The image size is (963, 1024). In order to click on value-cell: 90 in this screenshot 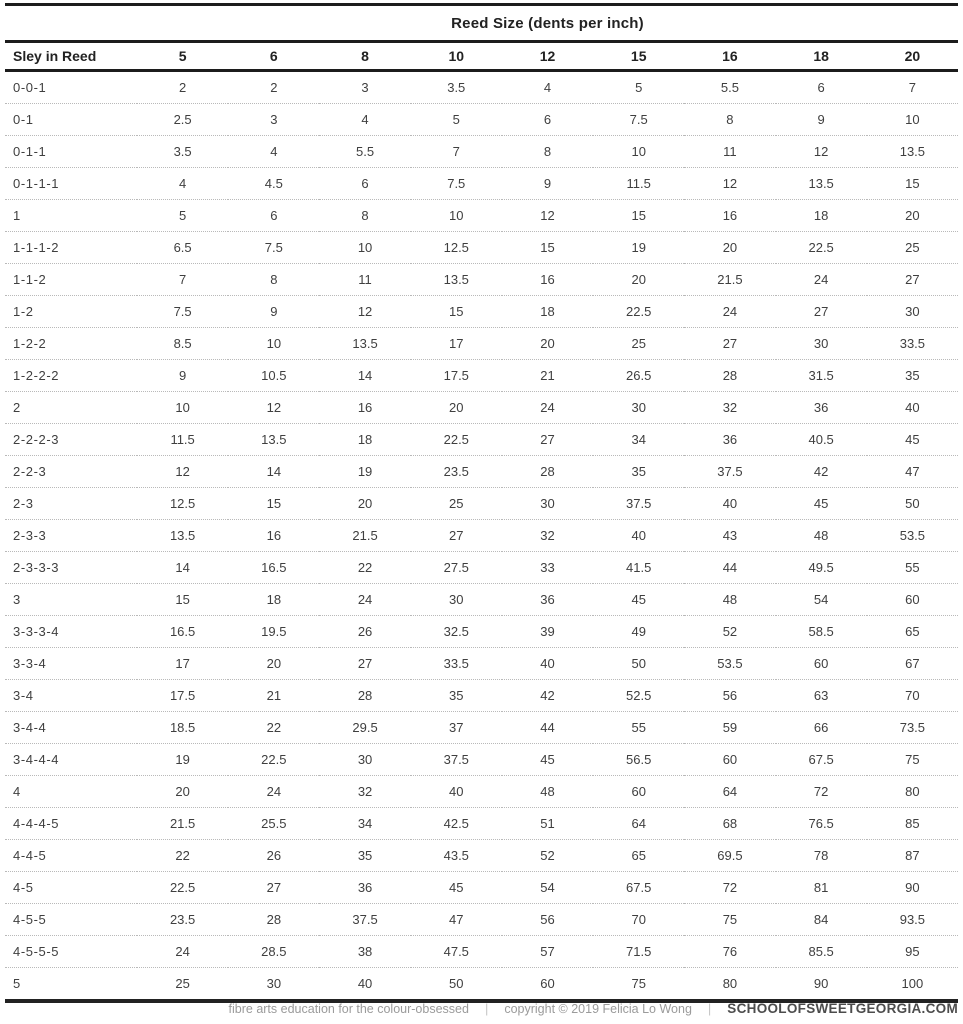, I will do `click(912, 887)`.